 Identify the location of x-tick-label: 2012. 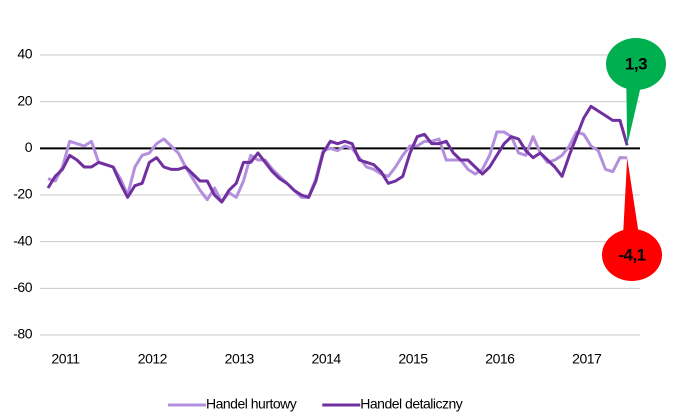
(153, 359).